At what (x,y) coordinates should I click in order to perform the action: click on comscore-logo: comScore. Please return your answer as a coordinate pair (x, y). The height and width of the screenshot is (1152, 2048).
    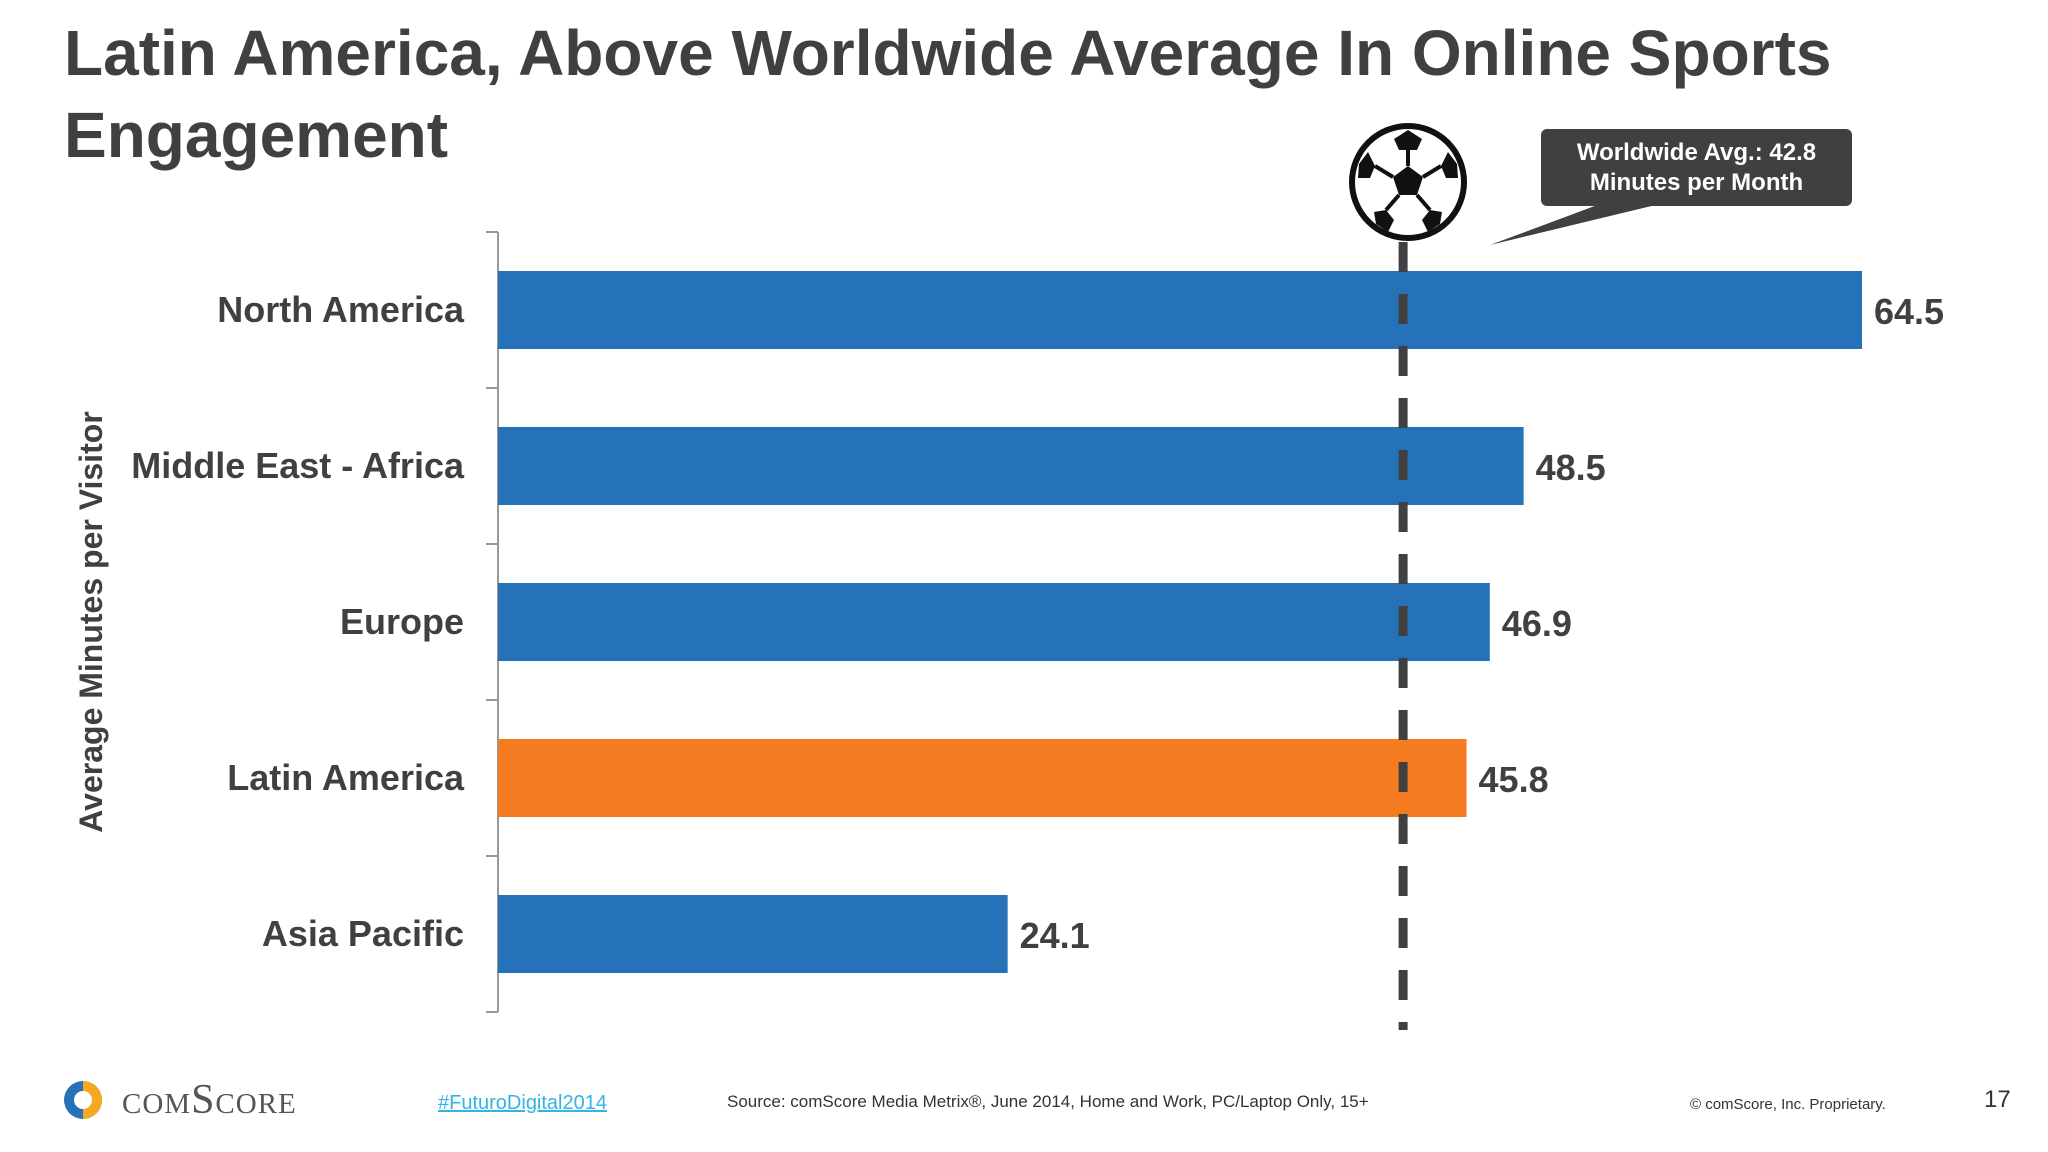
    Looking at the image, I should click on (179, 1100).